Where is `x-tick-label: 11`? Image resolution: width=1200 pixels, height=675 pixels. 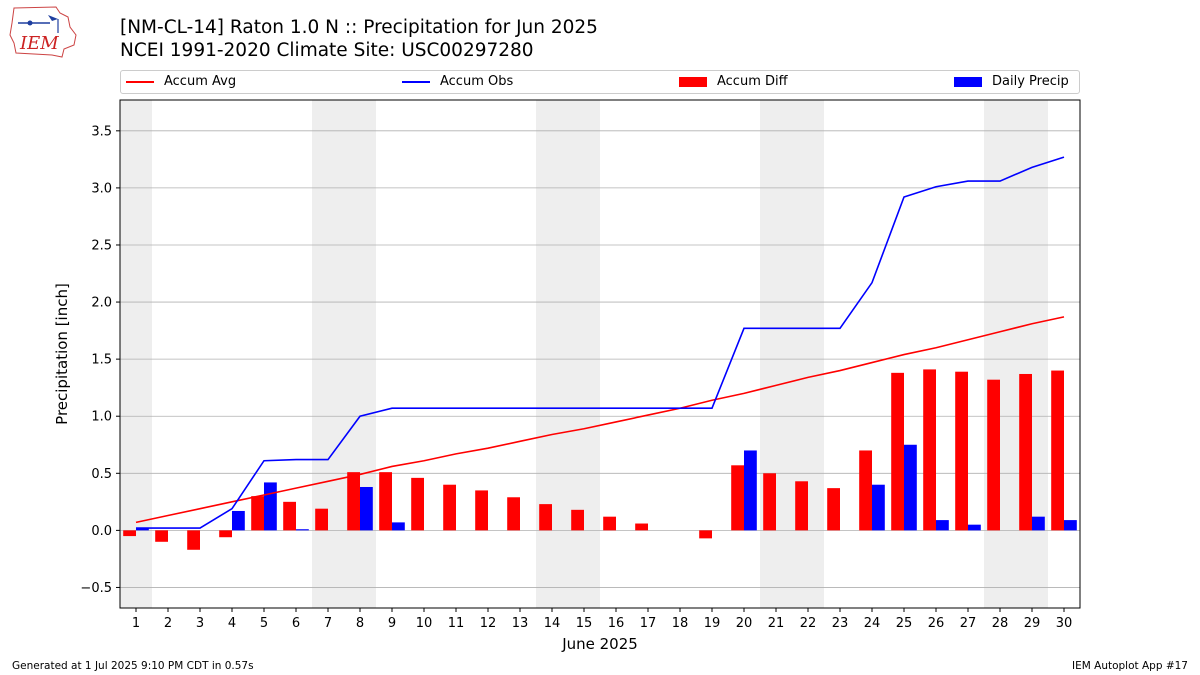
x-tick-label: 11 is located at coordinates (456, 623).